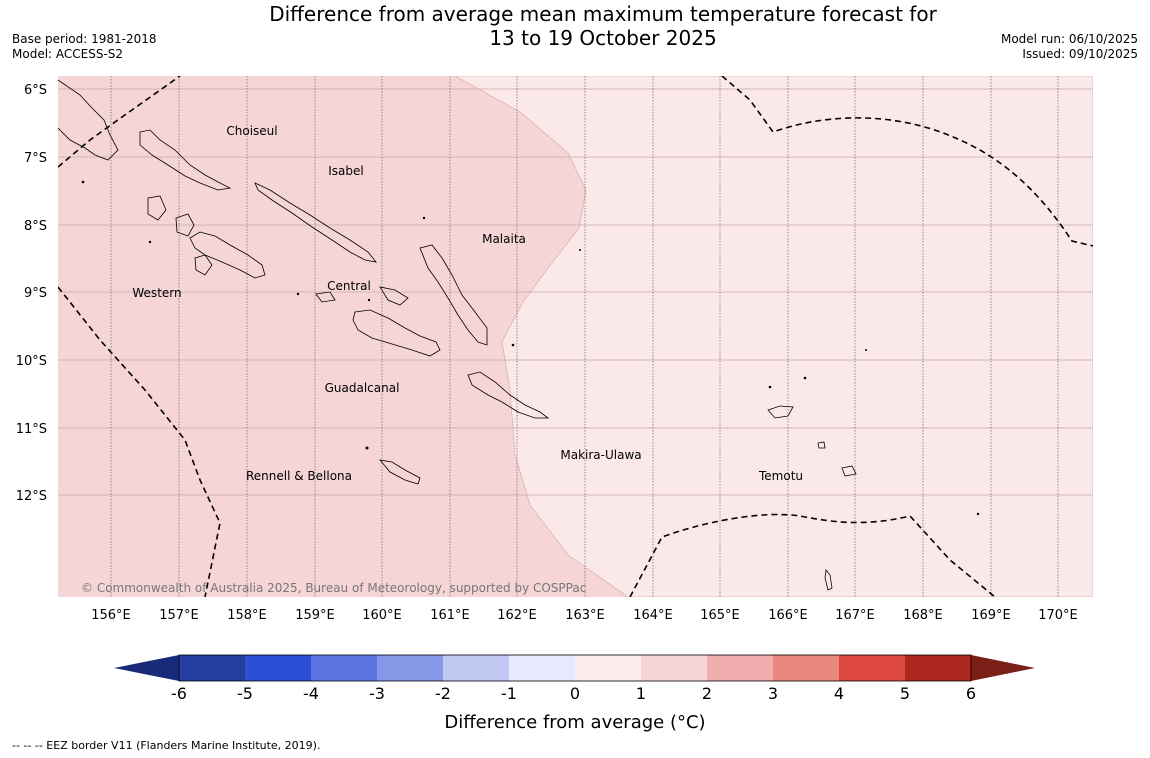 Image resolution: width=1150 pixels, height=758 pixels. What do you see at coordinates (345, 171) in the screenshot?
I see `label-isabel: Isabel` at bounding box center [345, 171].